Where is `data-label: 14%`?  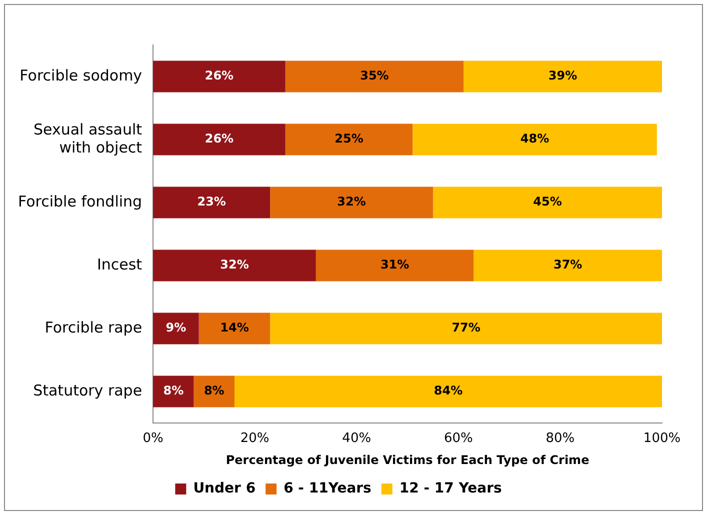 data-label: 14% is located at coordinates (234, 327).